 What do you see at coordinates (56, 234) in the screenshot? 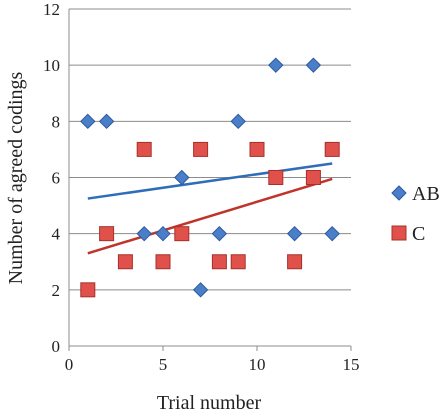
I see `y-tick-label-4: 4` at bounding box center [56, 234].